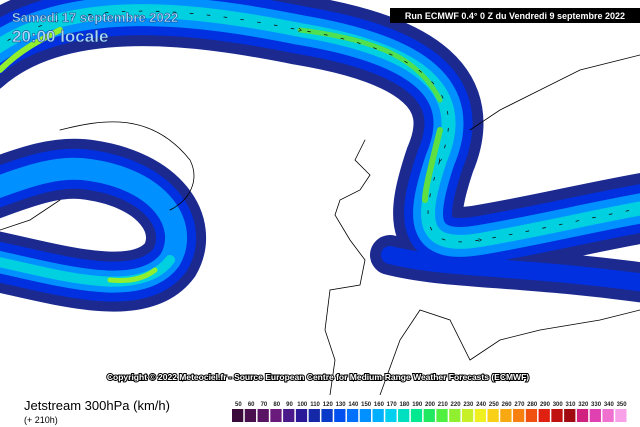 The image size is (640, 427). Describe the element at coordinates (60, 36) in the screenshot. I see `time: 20:00 locale` at that location.